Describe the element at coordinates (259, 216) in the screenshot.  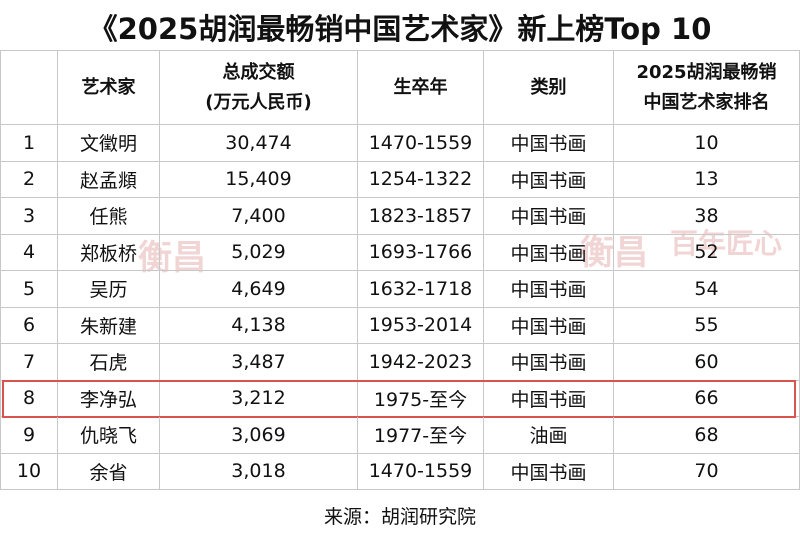
I see `table-cell: 7,400` at that location.